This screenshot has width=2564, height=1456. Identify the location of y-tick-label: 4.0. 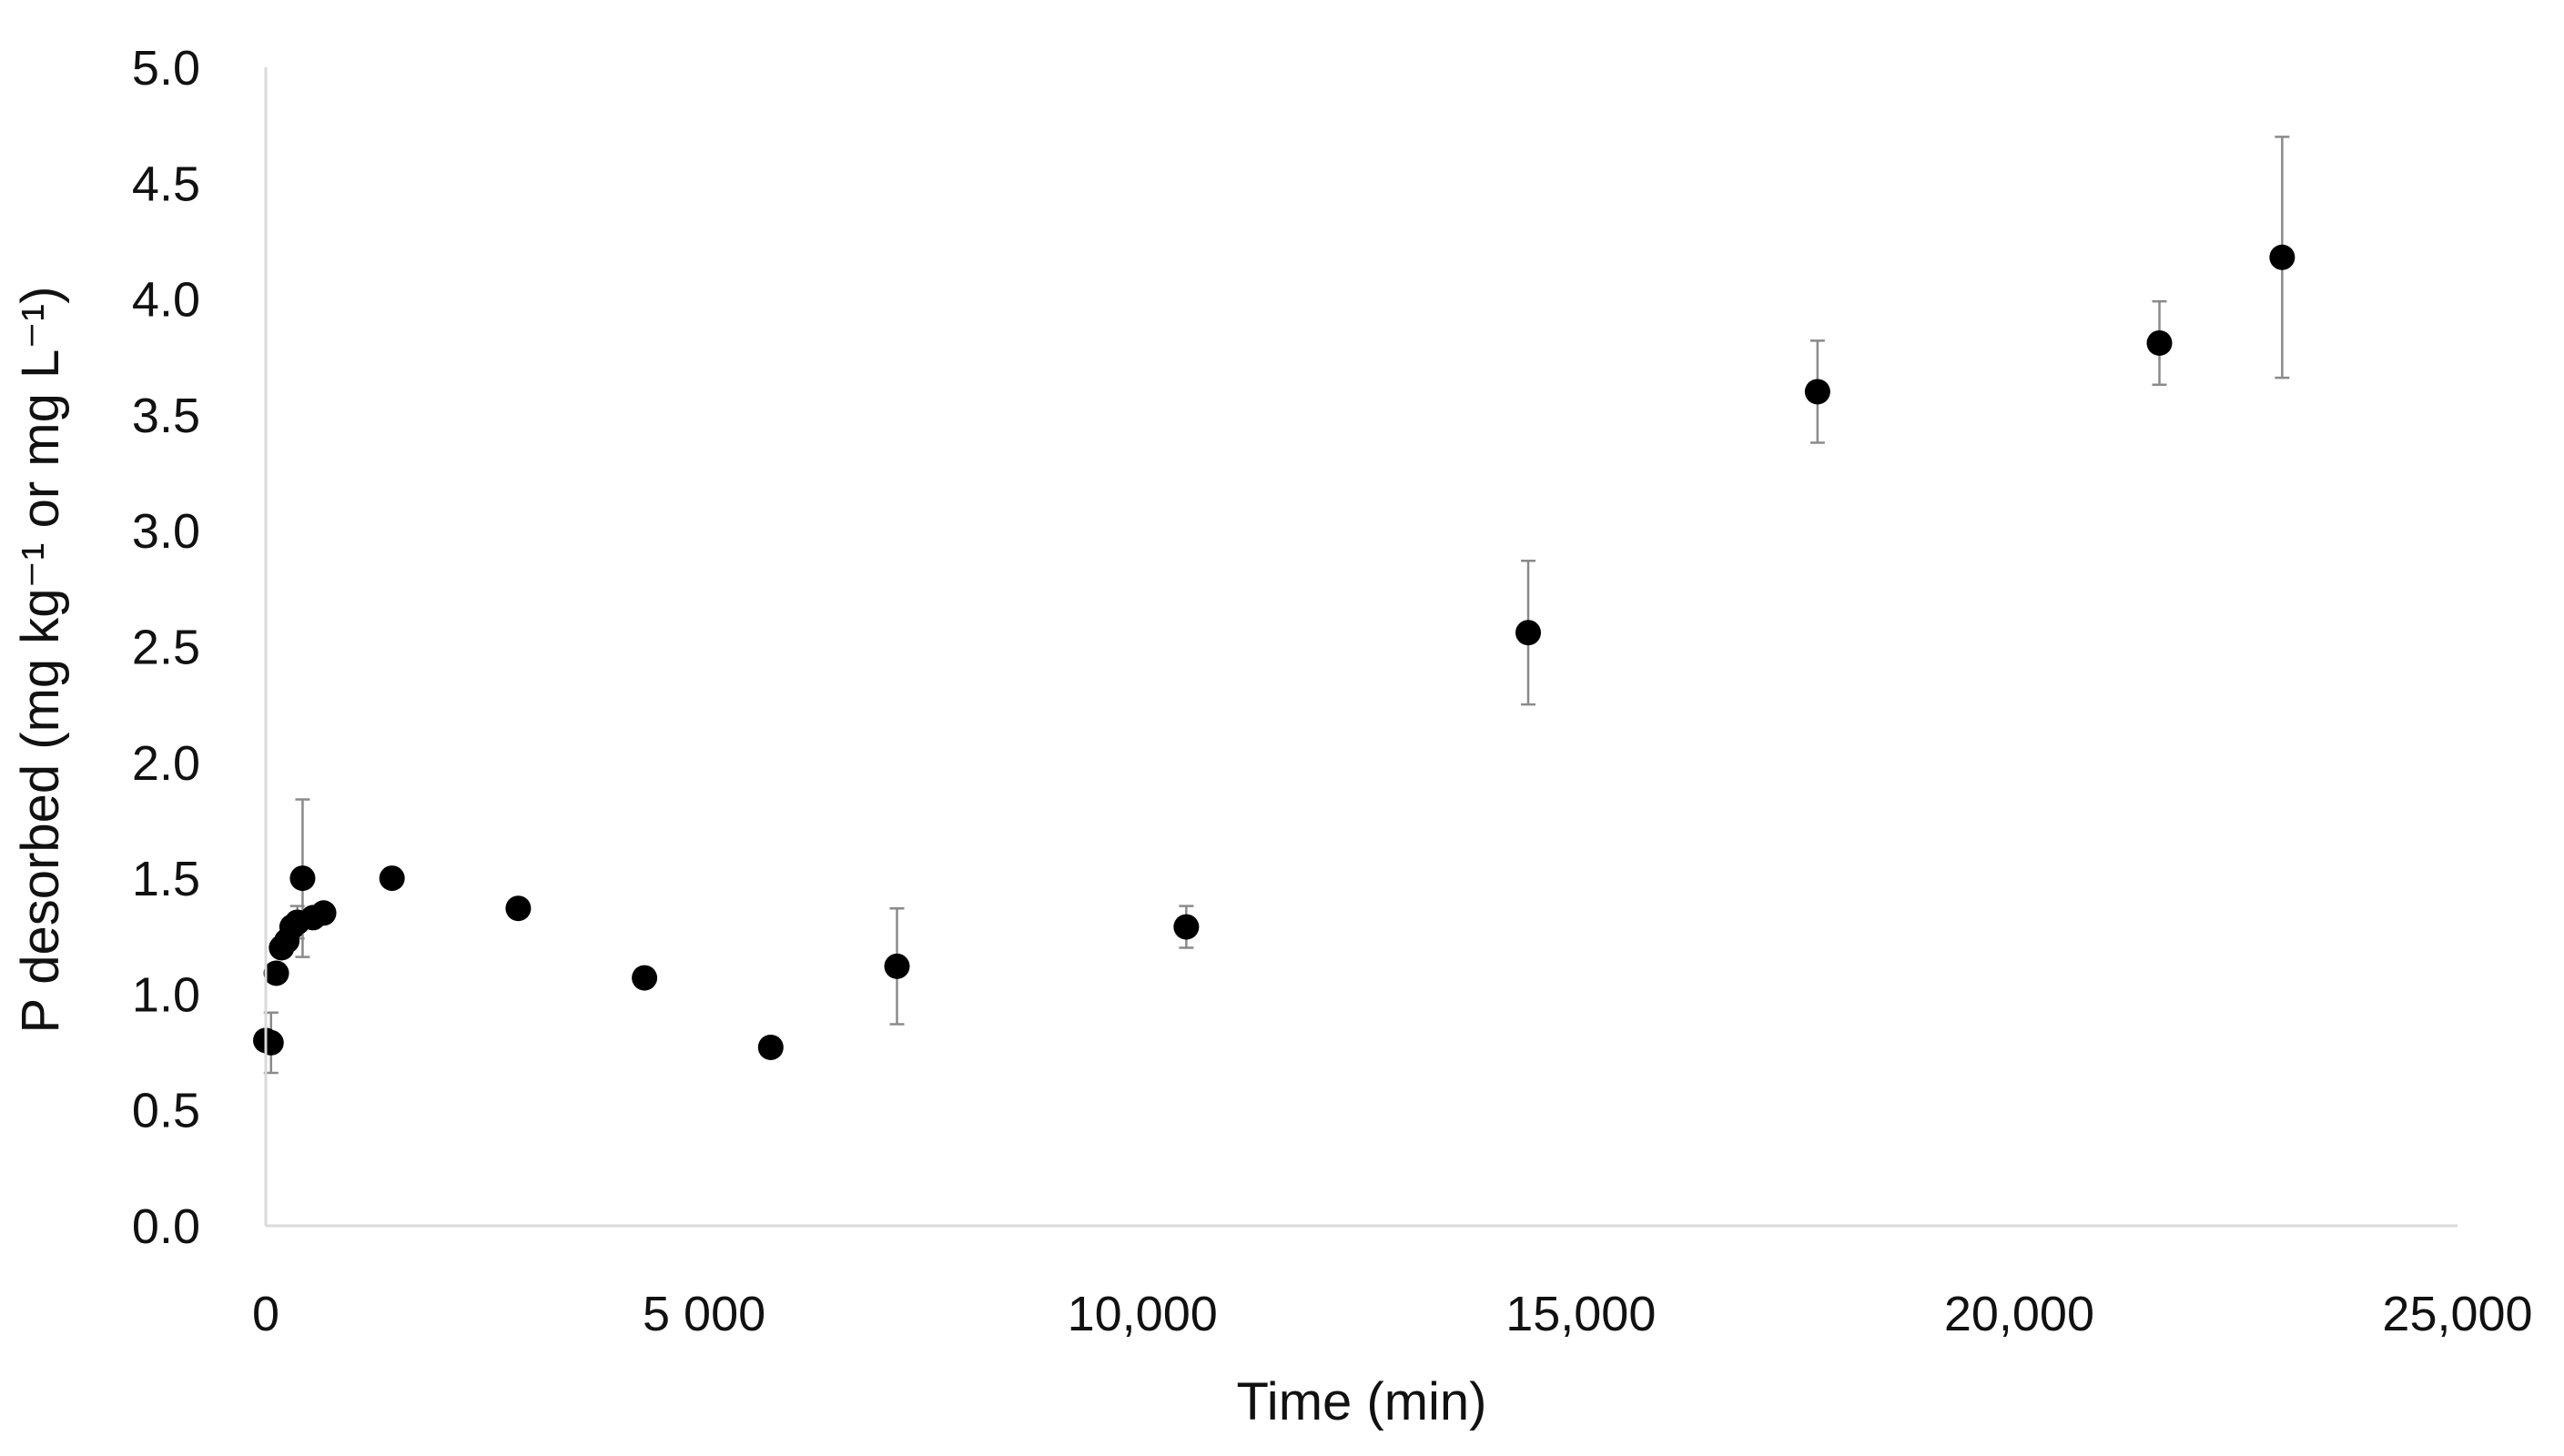
(166, 301).